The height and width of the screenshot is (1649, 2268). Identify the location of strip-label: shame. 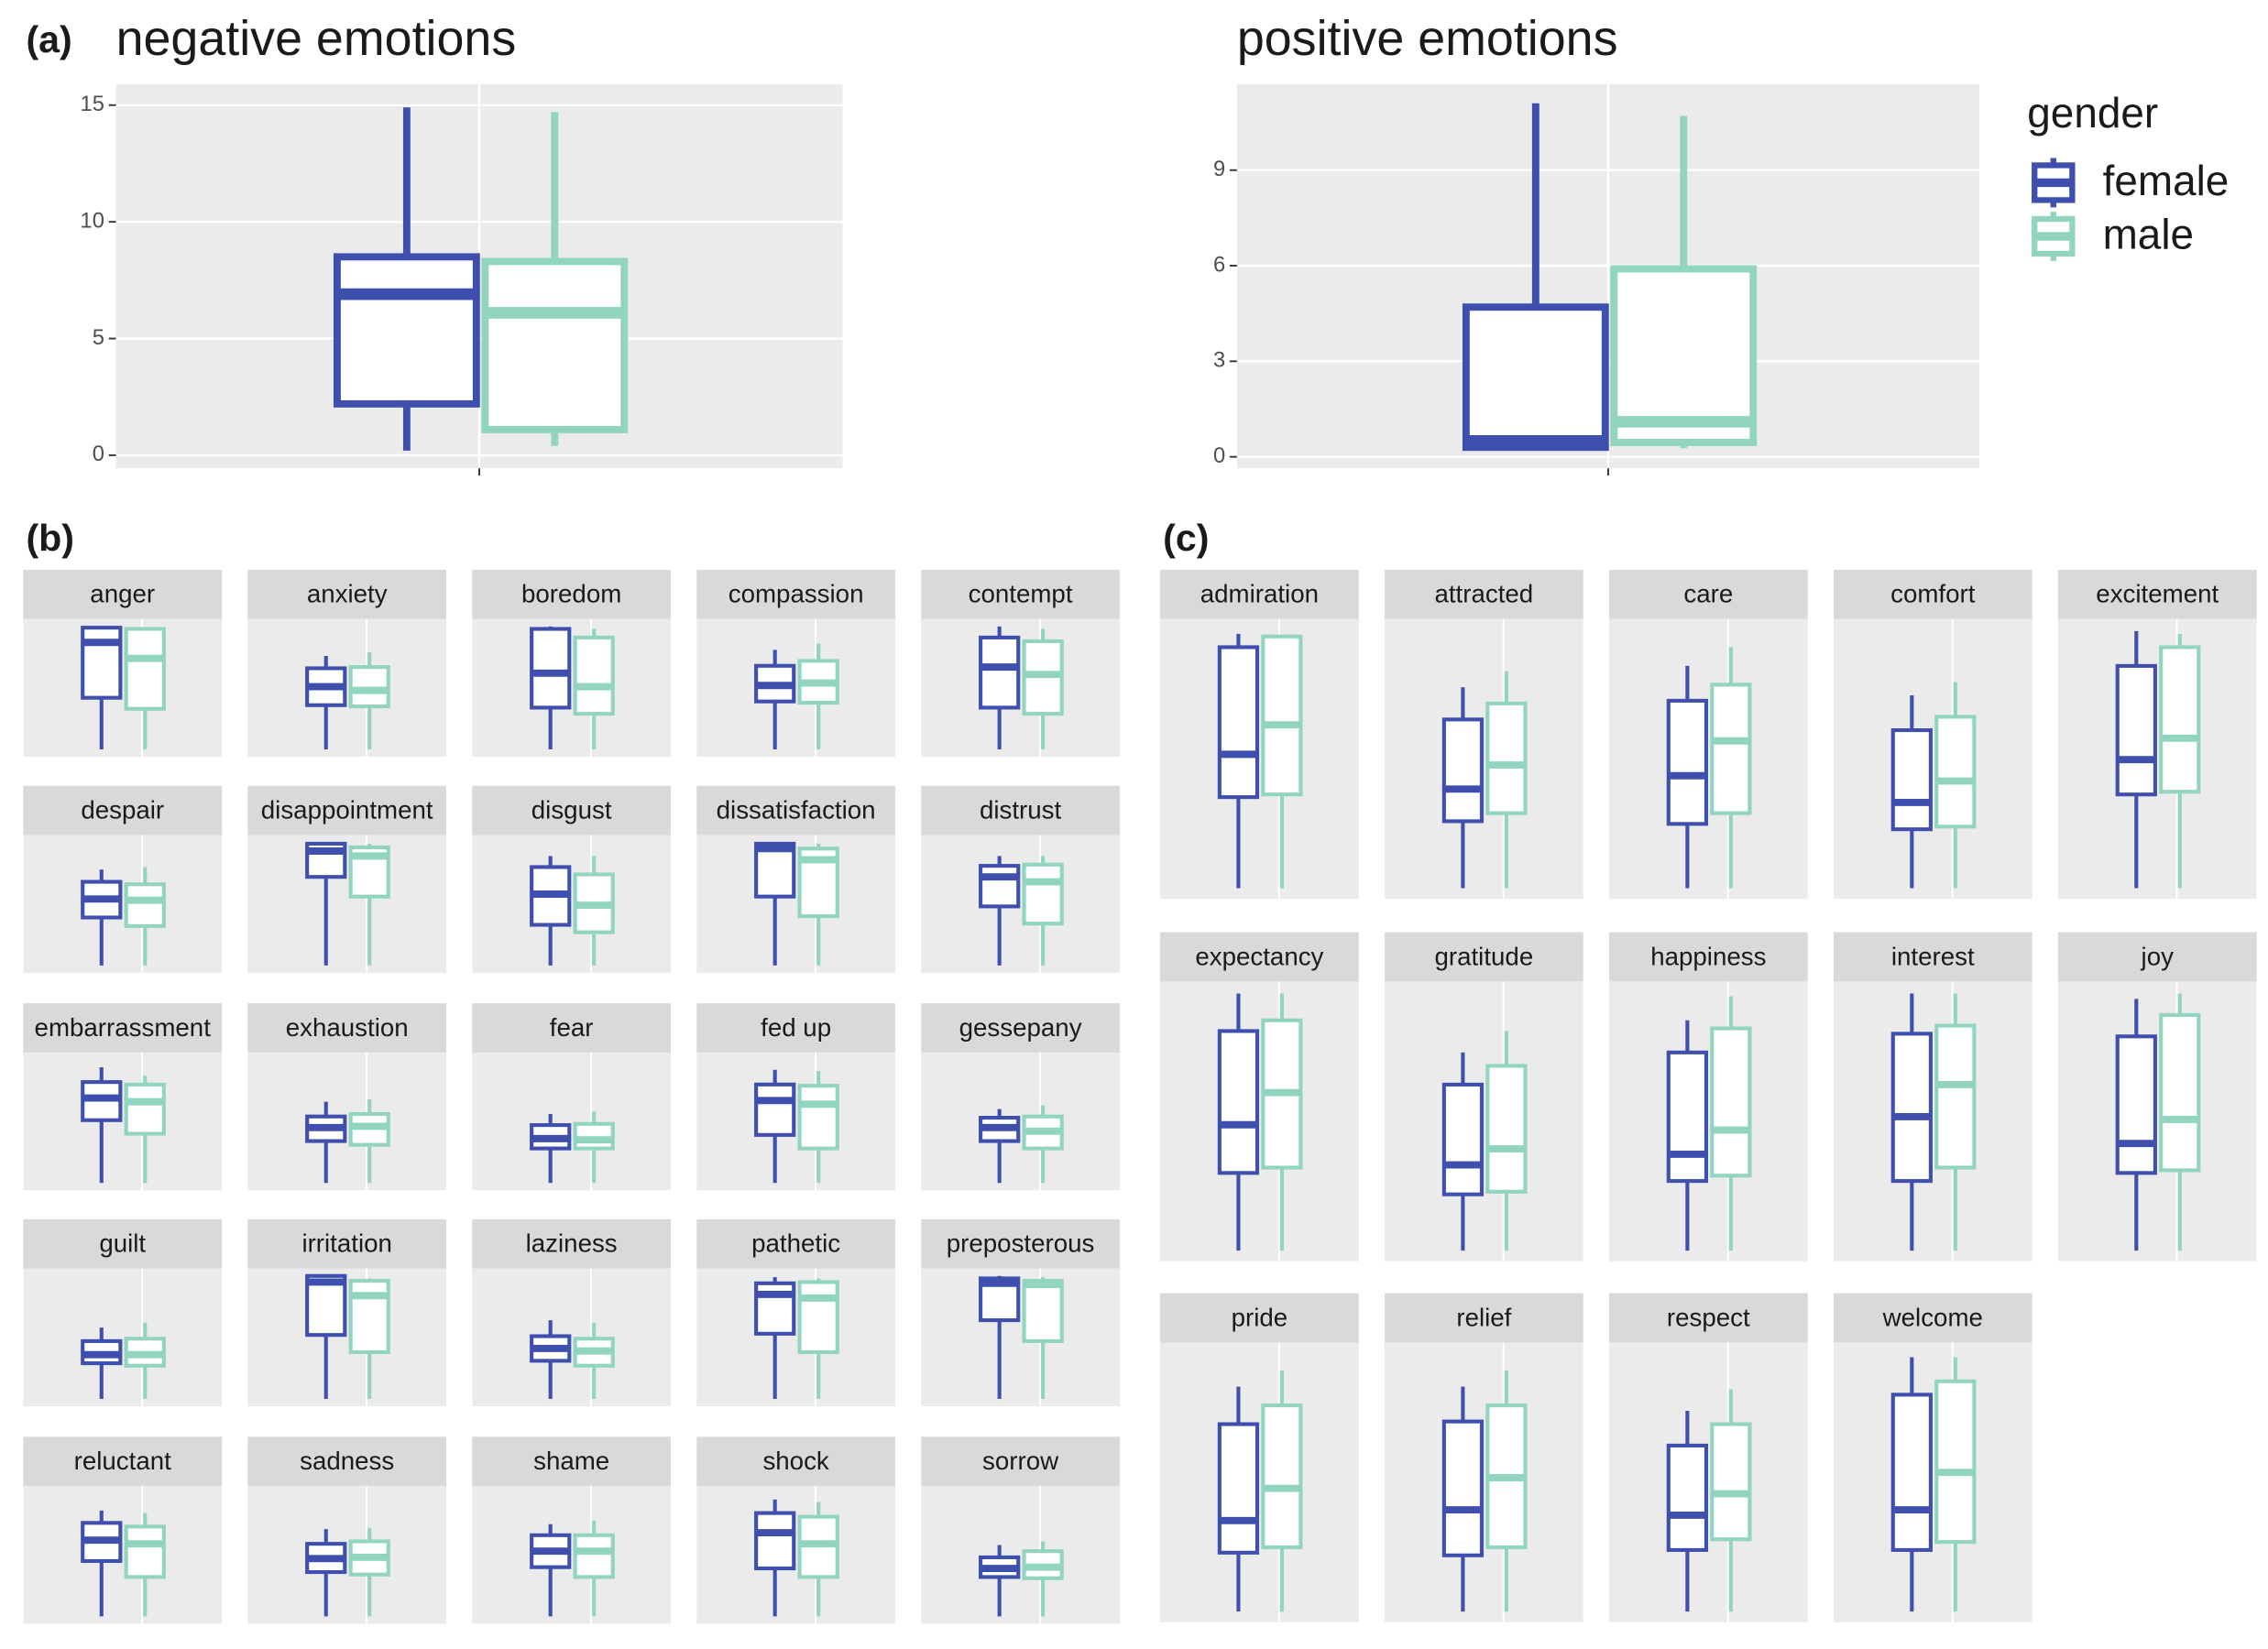
(571, 1461).